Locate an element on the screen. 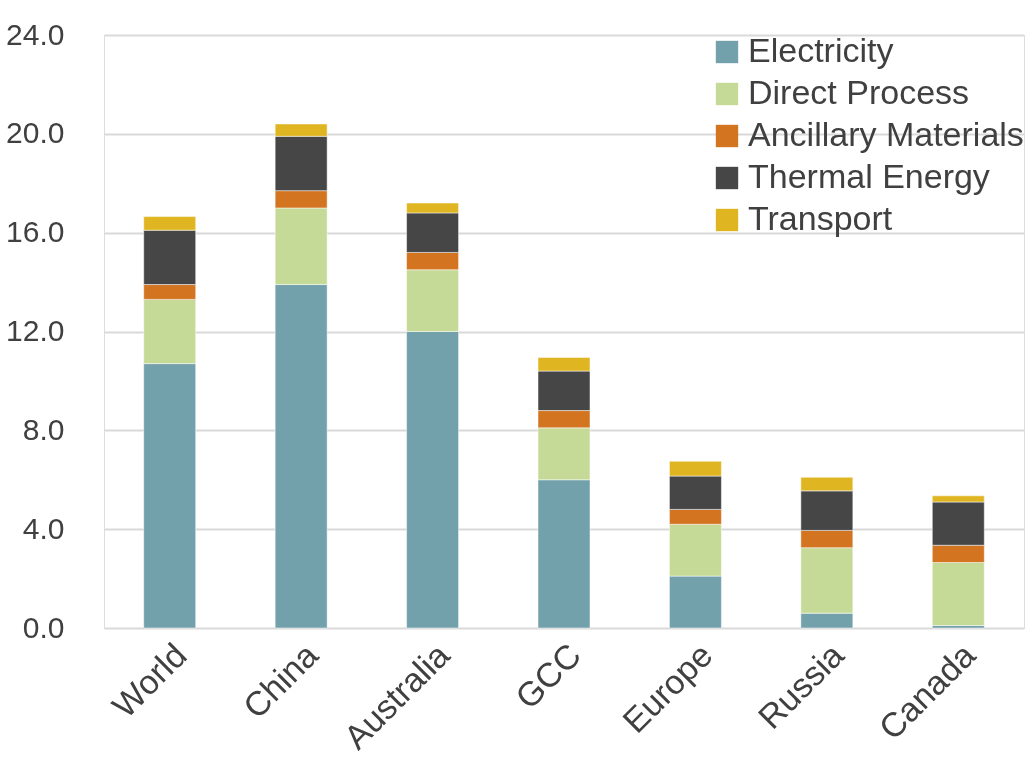  y-tick-label: 0.0 is located at coordinates (43, 627).